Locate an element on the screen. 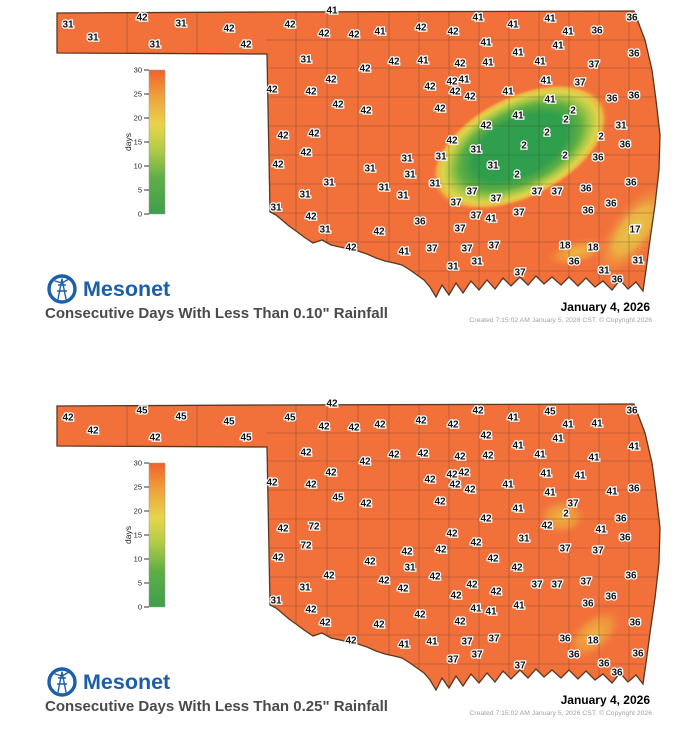 This screenshot has width=678, height=733. legend-tick-label: 15 is located at coordinates (138, 535).